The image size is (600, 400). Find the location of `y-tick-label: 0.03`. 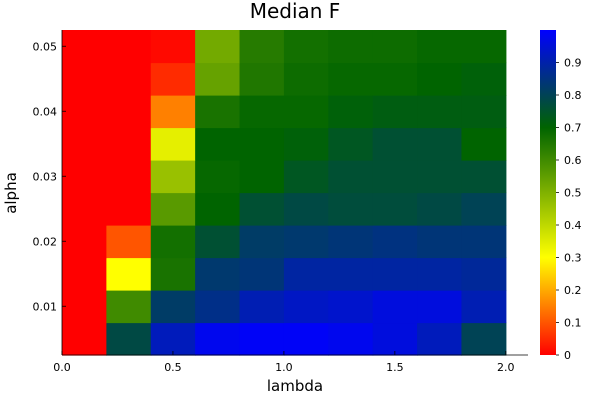

y-tick-label: 0.03 is located at coordinates (45, 176).